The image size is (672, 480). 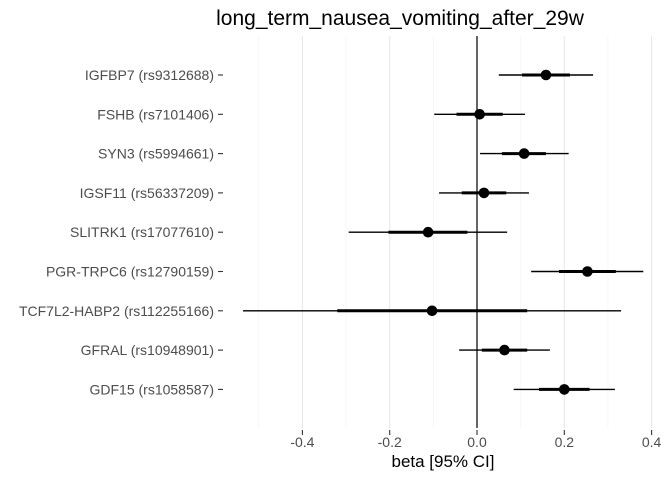 I want to click on y-tick-label: IGSF11 (rs56337209), so click(x=147, y=193).